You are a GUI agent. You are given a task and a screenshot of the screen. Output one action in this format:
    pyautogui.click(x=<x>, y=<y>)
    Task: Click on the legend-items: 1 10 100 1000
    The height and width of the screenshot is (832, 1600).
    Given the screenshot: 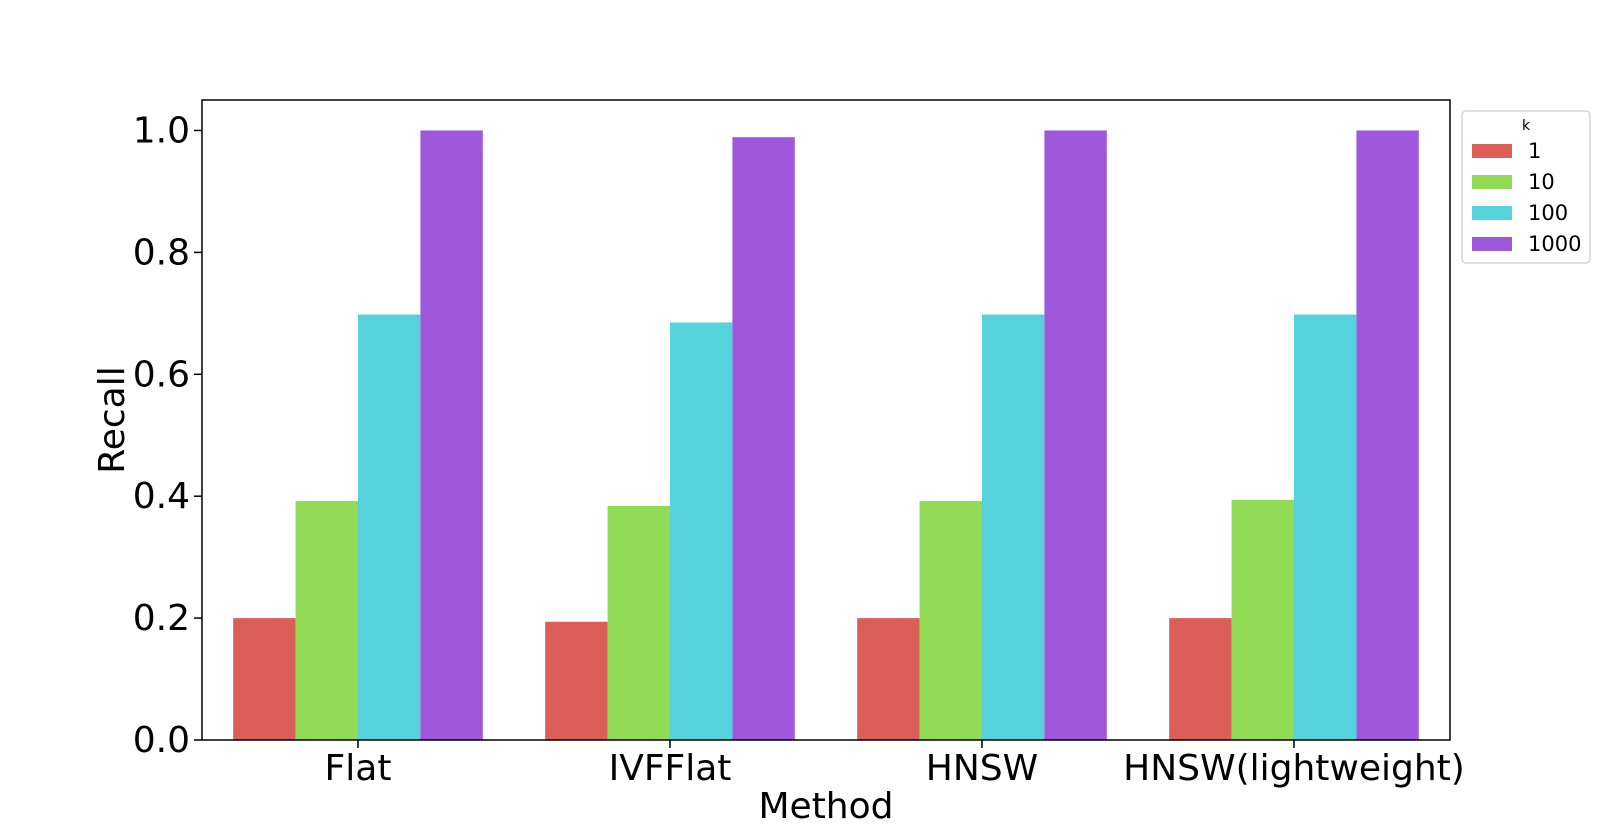 What is the action you would take?
    pyautogui.click(x=1526, y=197)
    